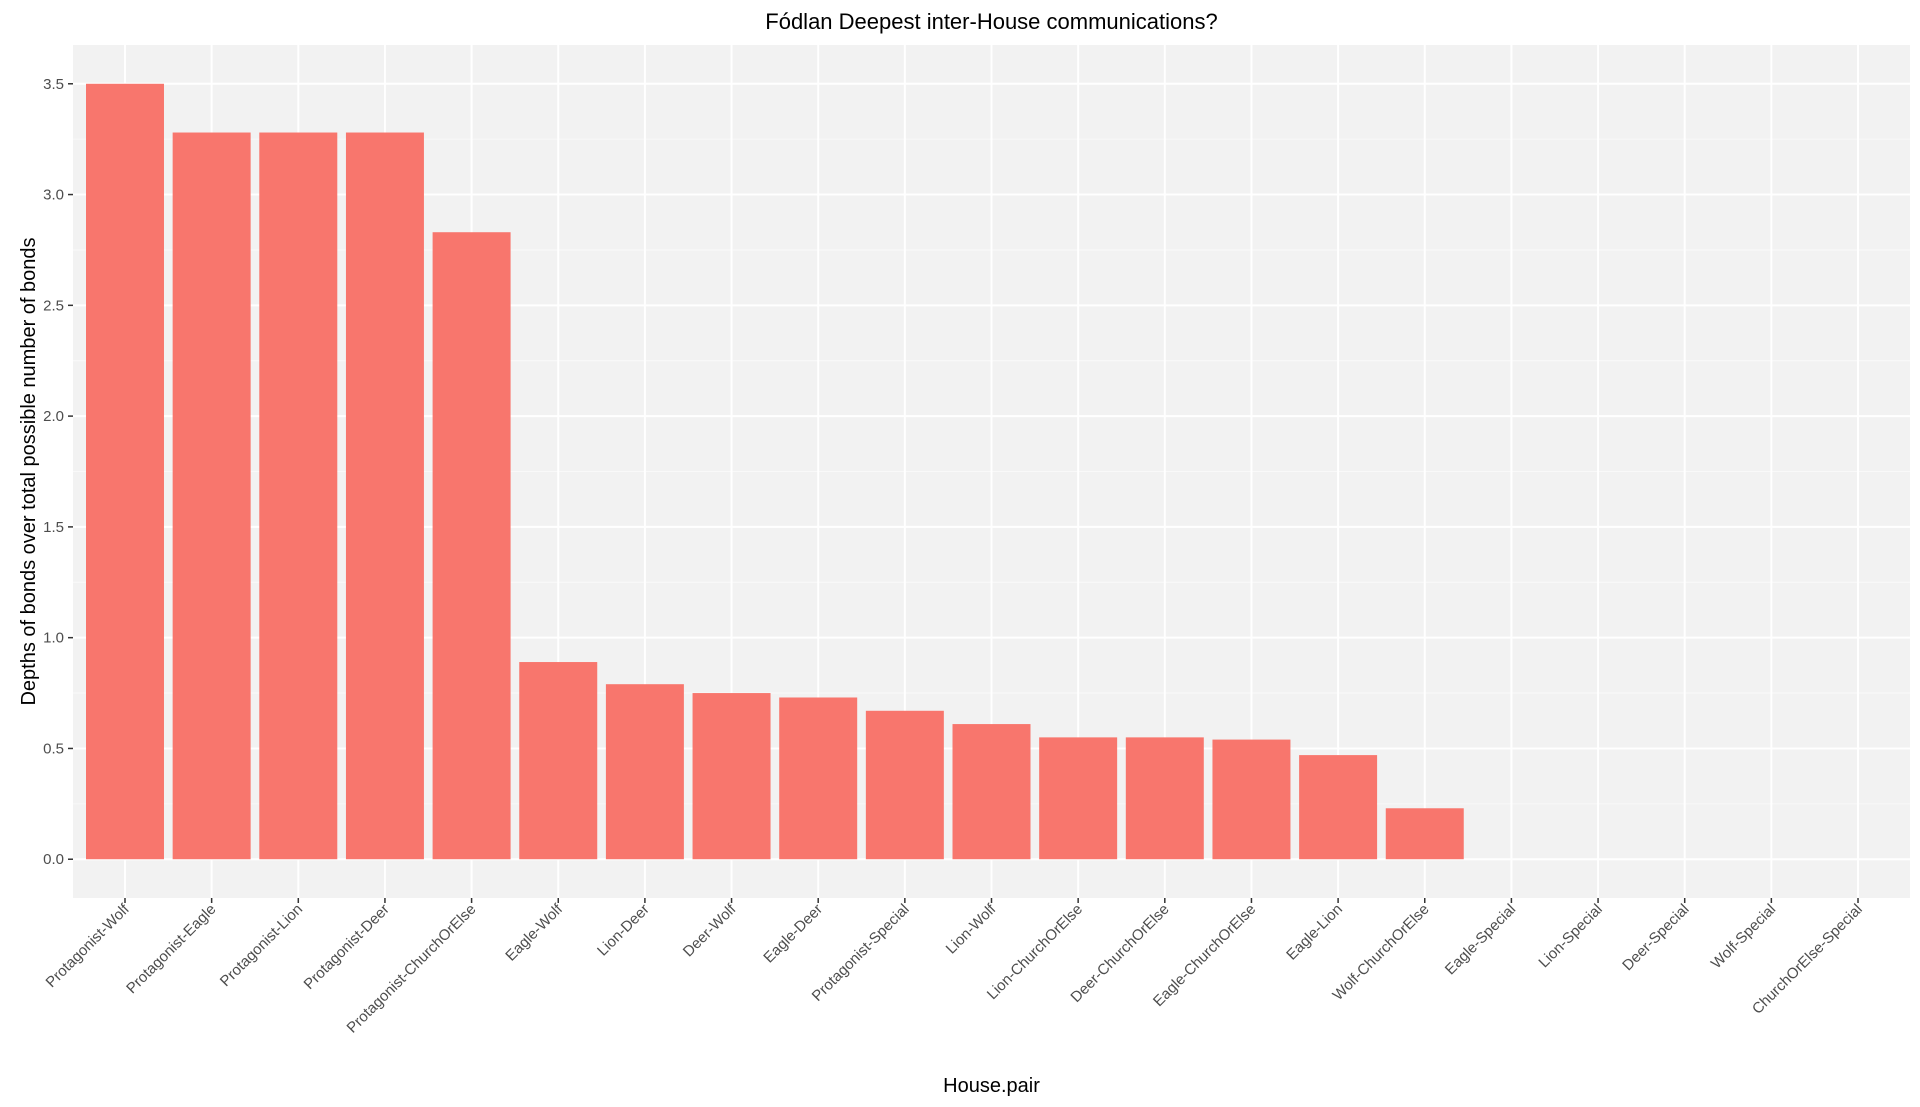 The width and height of the screenshot is (1920, 1107). Describe the element at coordinates (53, 84) in the screenshot. I see `y-tick-label: 3.5` at that location.